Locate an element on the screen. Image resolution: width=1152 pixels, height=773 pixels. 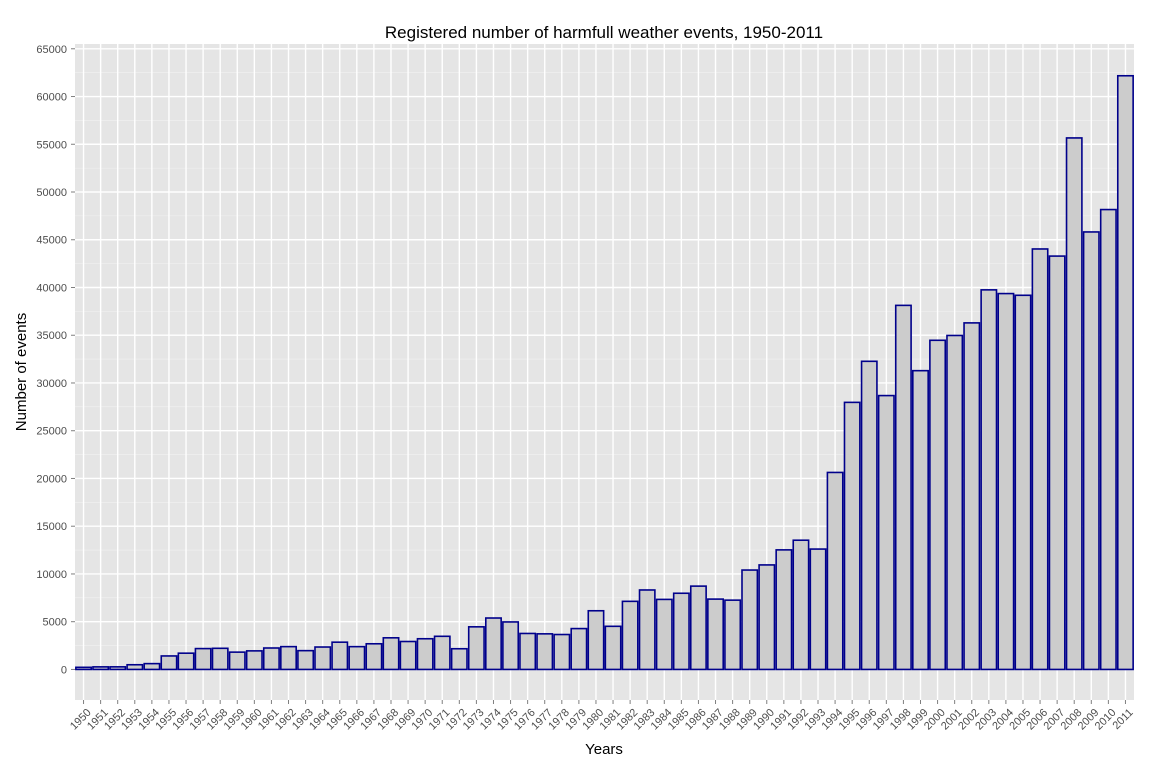
bar-1982 is located at coordinates (630, 635).